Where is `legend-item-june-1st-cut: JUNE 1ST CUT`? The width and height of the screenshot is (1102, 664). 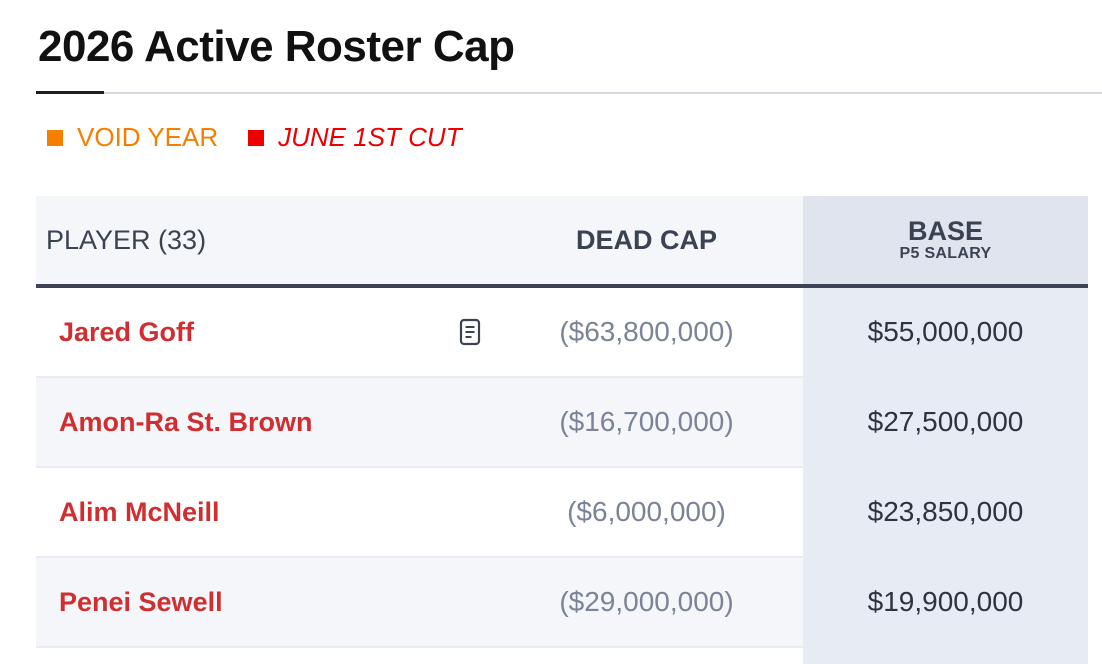
legend-item-june-1st-cut: JUNE 1ST CUT is located at coordinates (355, 137).